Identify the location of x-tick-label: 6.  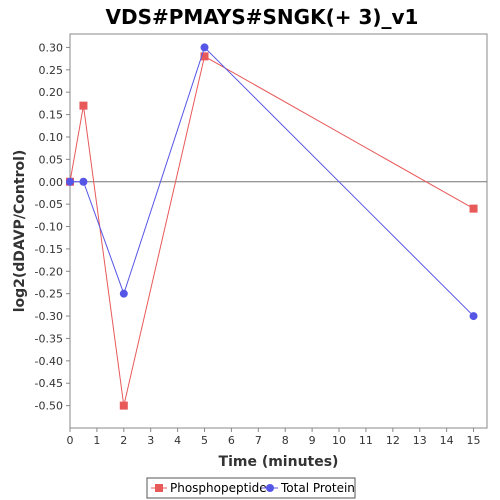
(231, 440).